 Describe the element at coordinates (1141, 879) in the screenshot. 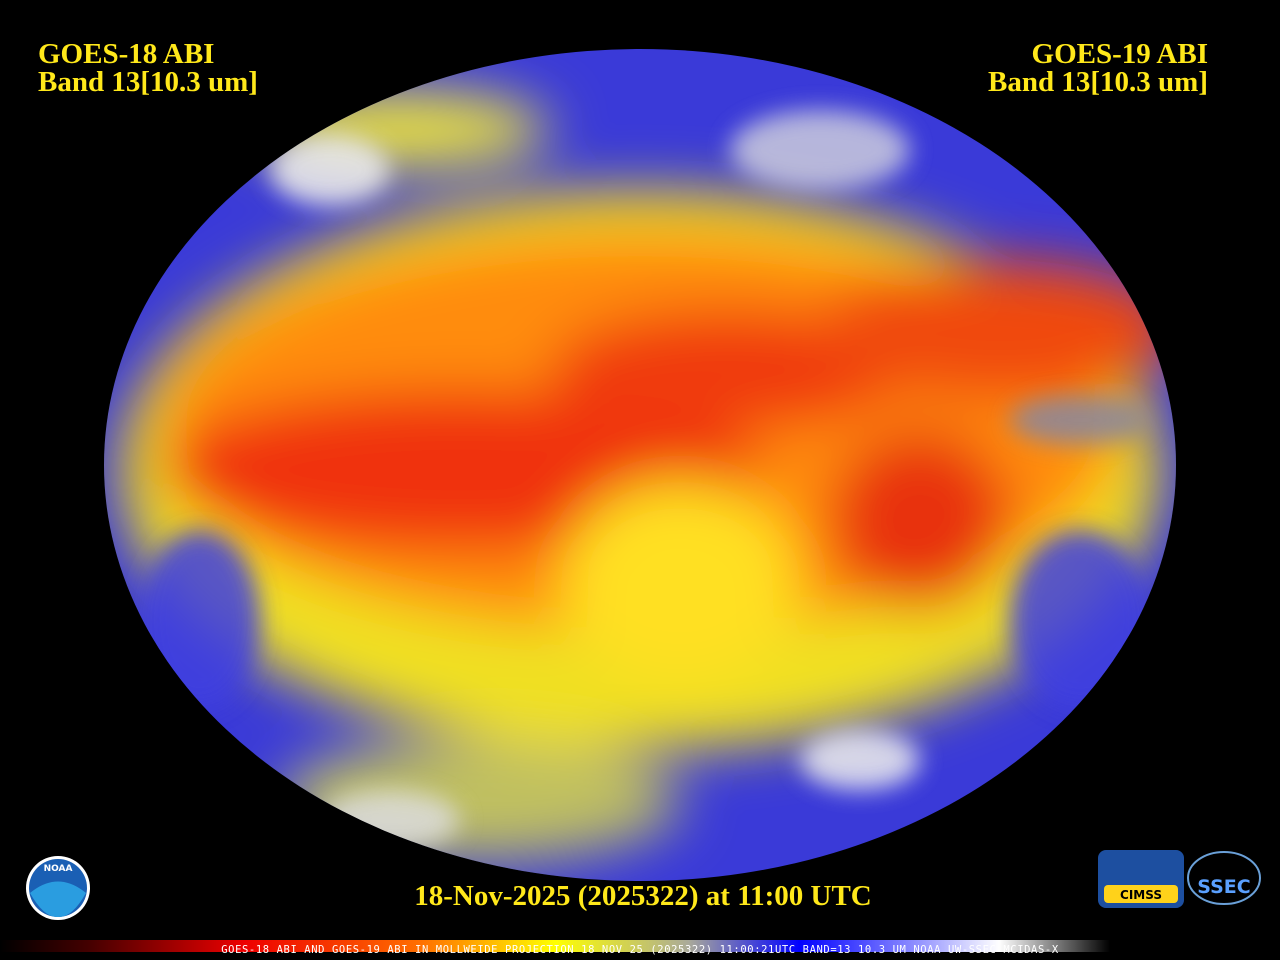

I see `cimss-logo: CIMSS` at that location.